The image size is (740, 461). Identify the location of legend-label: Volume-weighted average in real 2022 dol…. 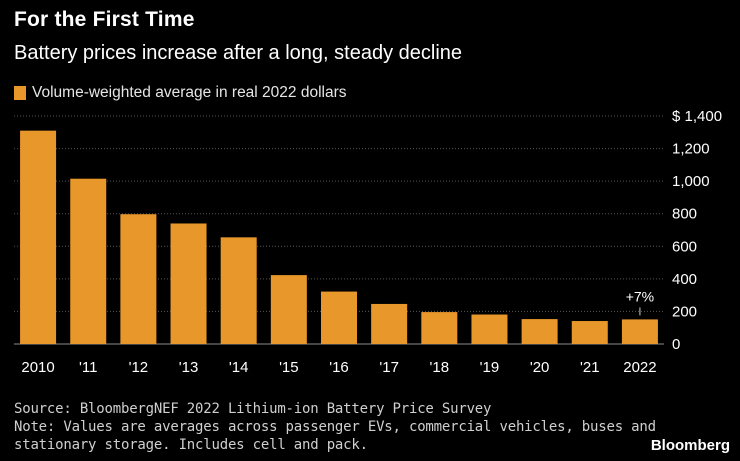
(189, 92).